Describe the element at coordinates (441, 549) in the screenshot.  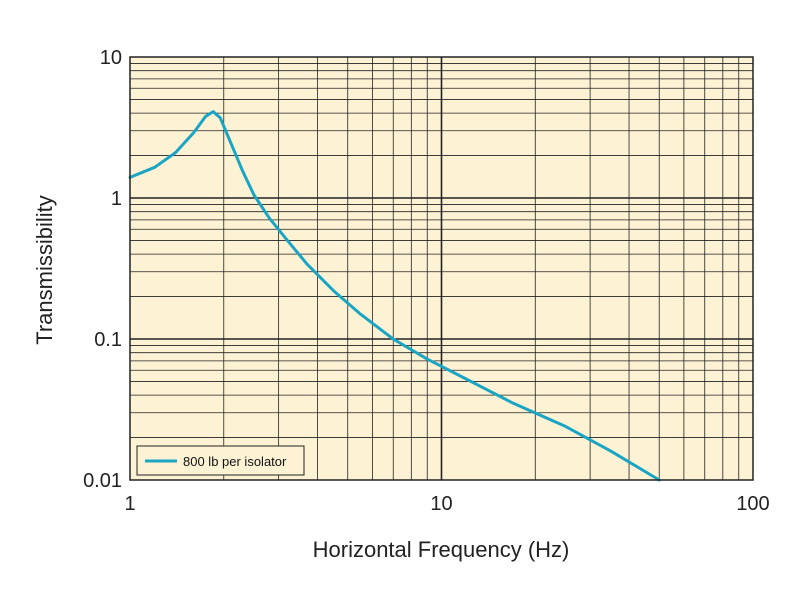
I see `x-axis-label: Horizontal Frequency (Hz)` at that location.